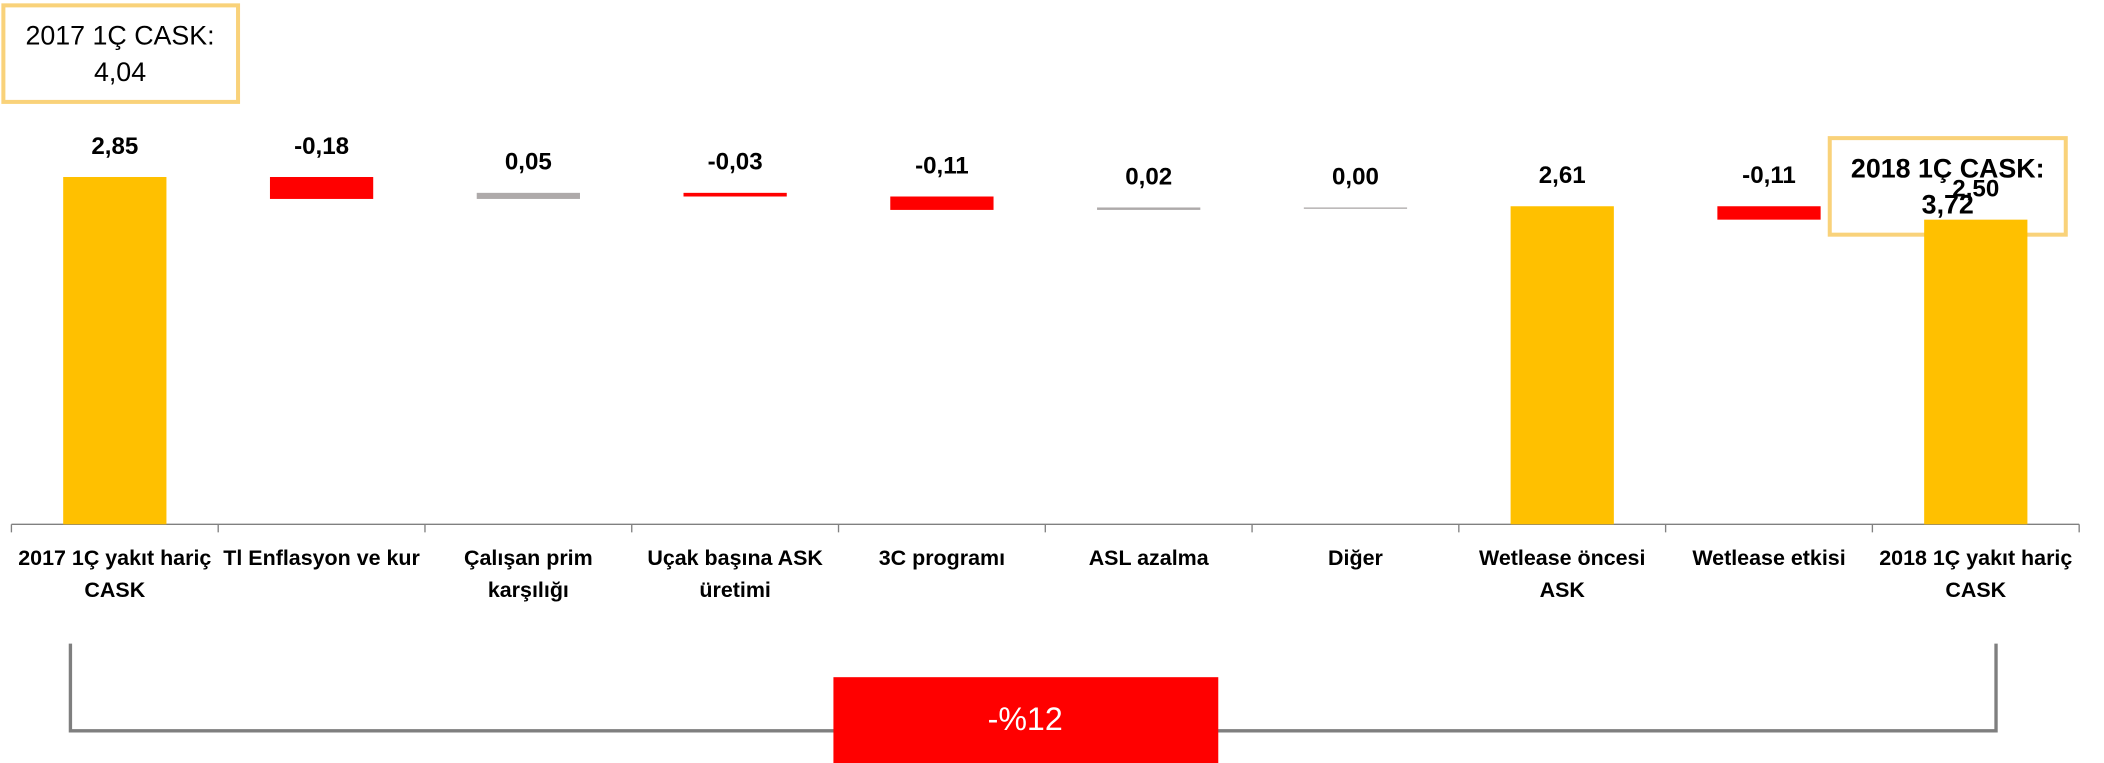 The image size is (2104, 763). I want to click on x-tick-label: ASK, so click(1563, 590).